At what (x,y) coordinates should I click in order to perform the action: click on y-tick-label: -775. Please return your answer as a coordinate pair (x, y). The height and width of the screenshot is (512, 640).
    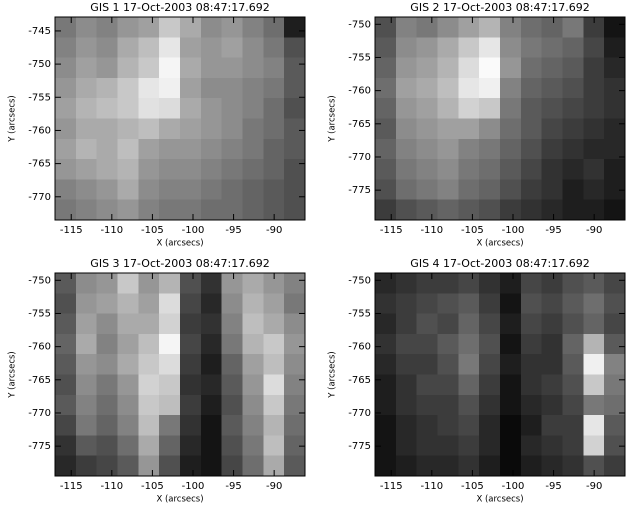
    Looking at the image, I should click on (359, 446).